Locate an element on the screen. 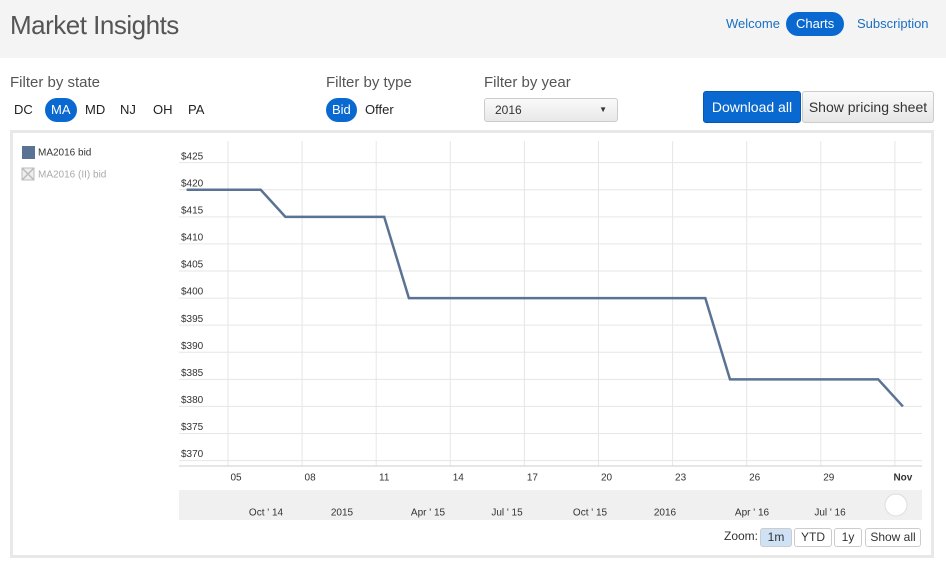  x-tick-label: 14 is located at coordinates (459, 478).